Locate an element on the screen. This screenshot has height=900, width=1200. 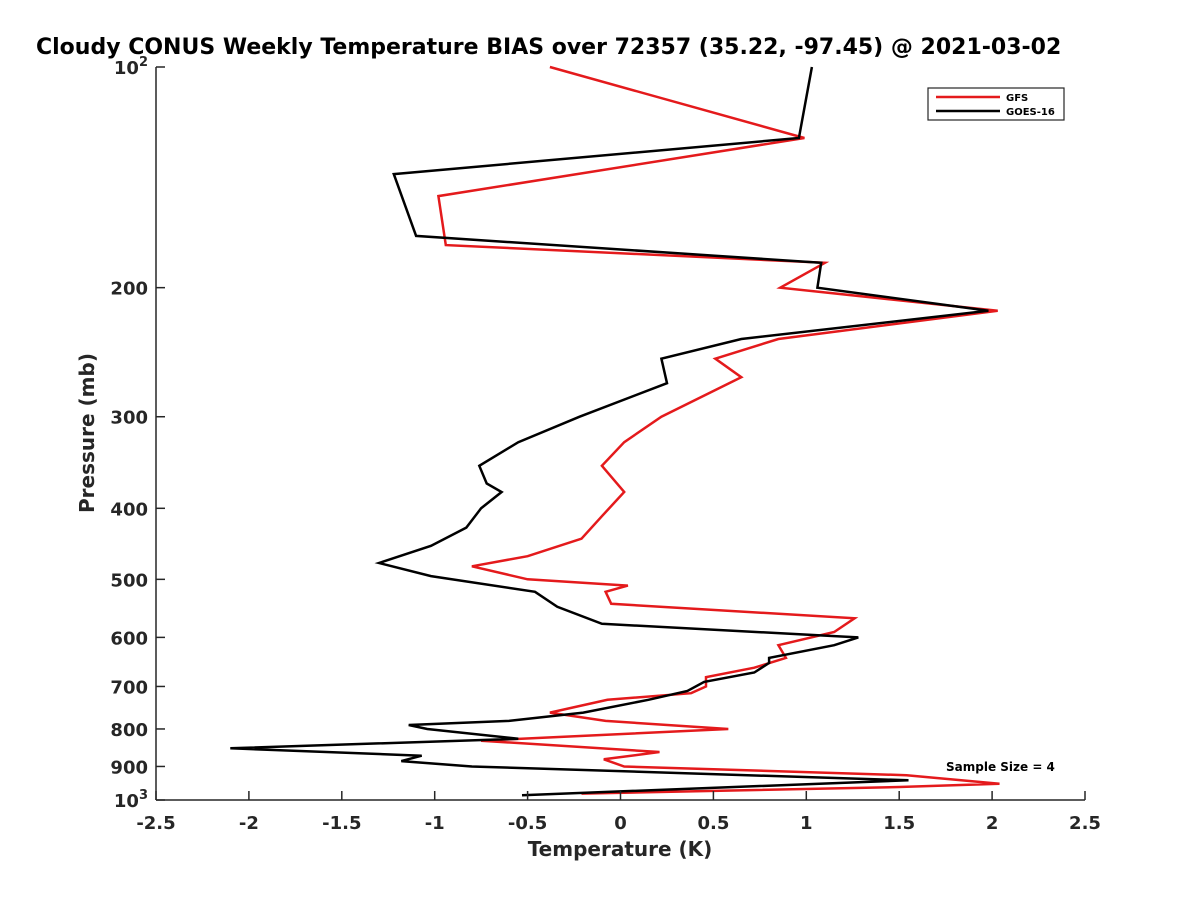
x-tick-label: -1 is located at coordinates (435, 823).